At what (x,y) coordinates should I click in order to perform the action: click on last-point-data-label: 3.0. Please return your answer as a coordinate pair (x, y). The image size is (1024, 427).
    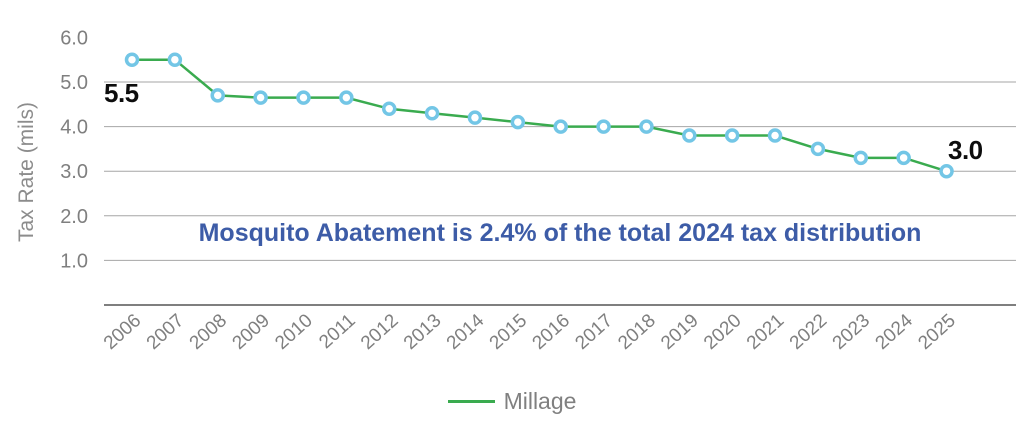
    Looking at the image, I should click on (965, 150).